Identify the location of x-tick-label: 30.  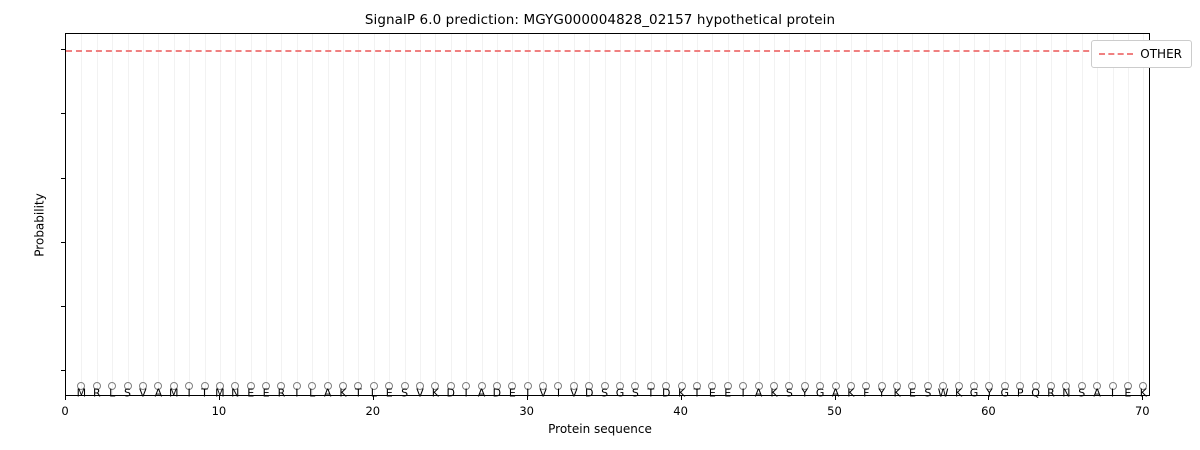
(527, 411).